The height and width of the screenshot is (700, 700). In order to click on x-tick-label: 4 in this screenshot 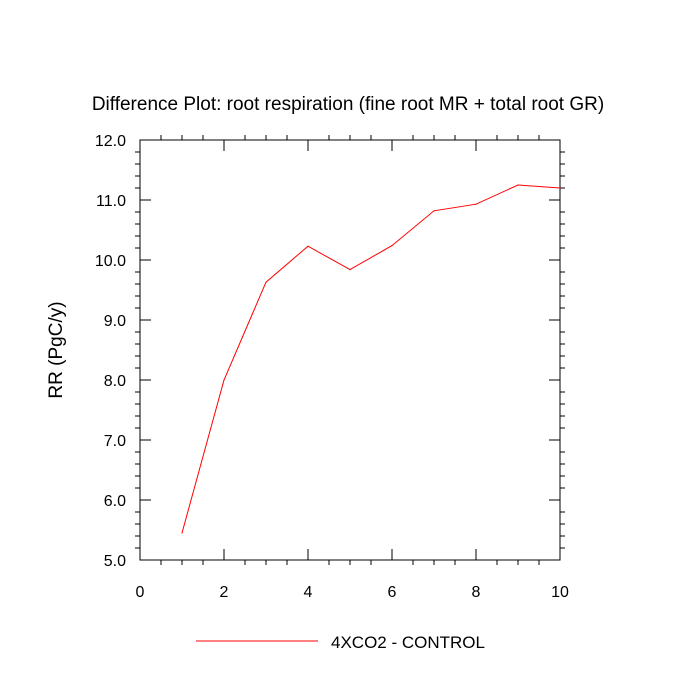, I will do `click(308, 592)`.